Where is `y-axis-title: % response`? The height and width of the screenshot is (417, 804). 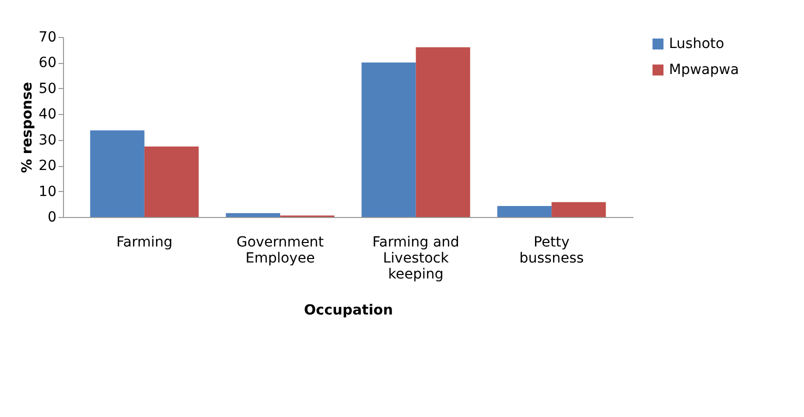 y-axis-title: % response is located at coordinates (28, 128).